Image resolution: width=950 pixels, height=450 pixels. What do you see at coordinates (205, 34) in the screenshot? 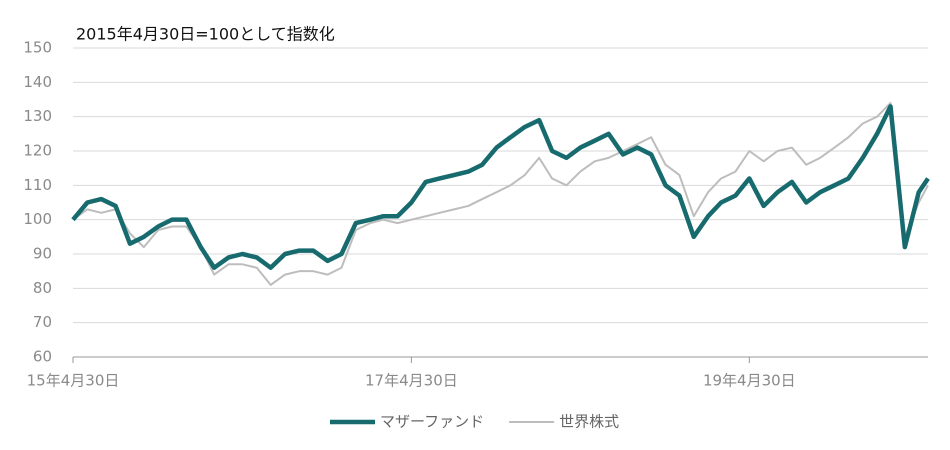
I see `annotation: 2015年4月30日=100として指数化` at bounding box center [205, 34].